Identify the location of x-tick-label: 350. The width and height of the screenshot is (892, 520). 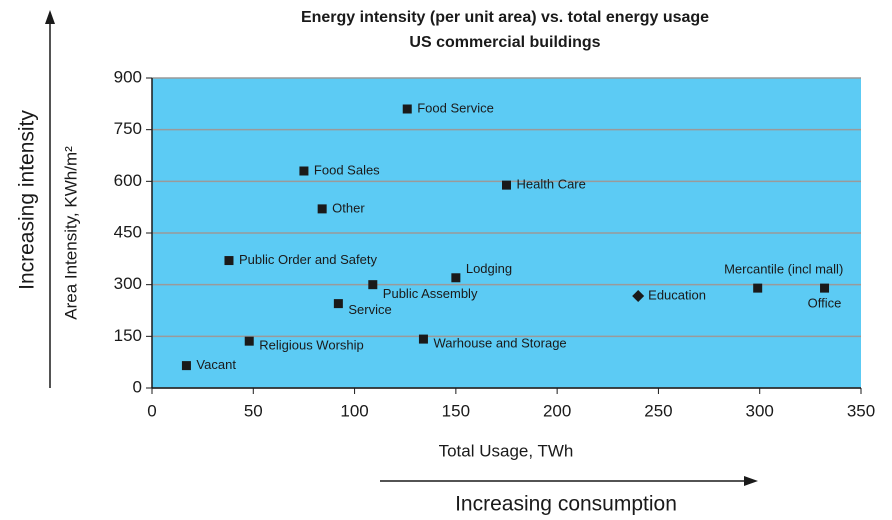
(861, 410).